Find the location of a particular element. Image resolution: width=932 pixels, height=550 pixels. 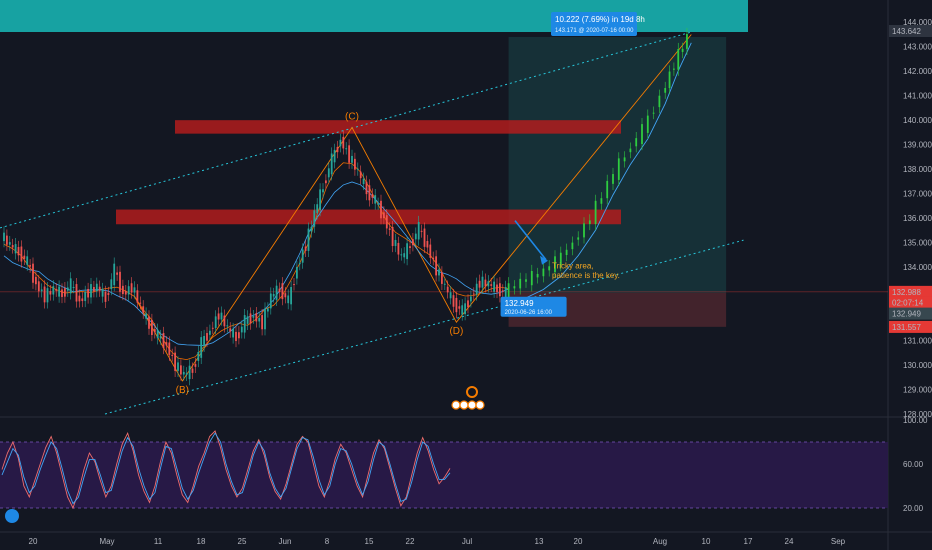

projection-curve is located at coordinates (600, 176).